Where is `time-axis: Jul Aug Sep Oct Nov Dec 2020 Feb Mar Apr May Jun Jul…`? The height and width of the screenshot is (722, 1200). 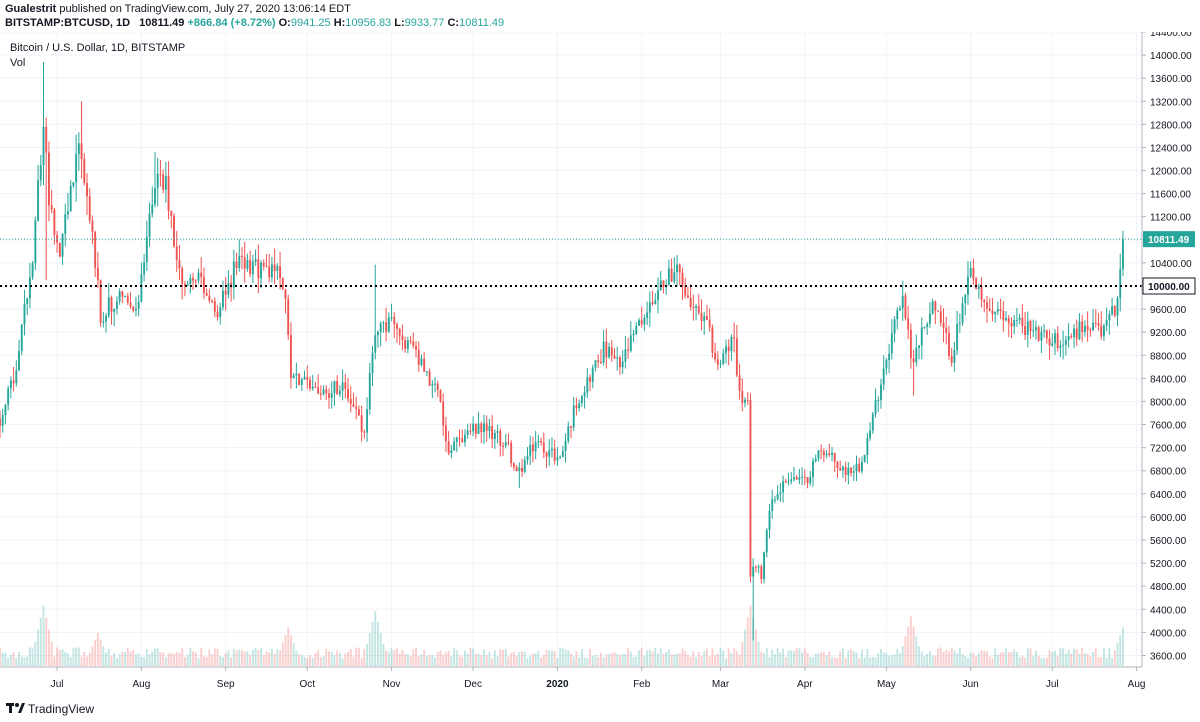 time-axis: Jul Aug Sep Oct Nov Dec 2020 Feb Mar Apr May Jun Jul… is located at coordinates (598, 678).